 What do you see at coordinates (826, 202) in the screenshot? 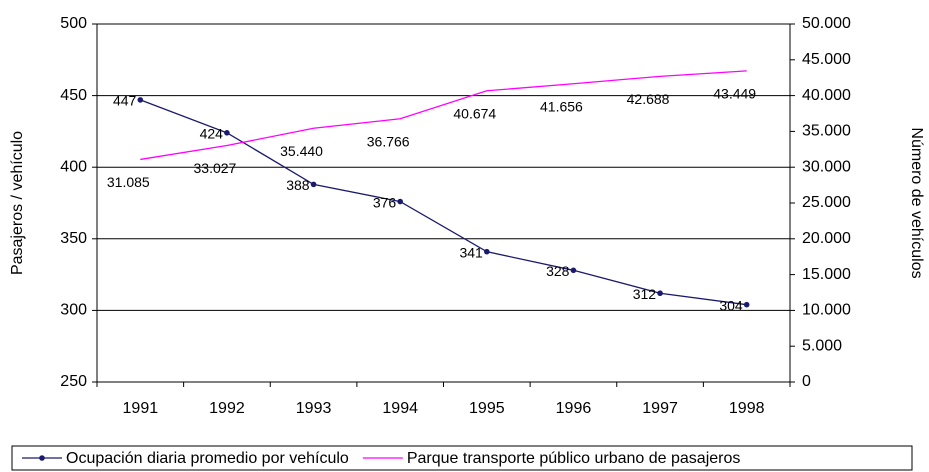
I see `y2-tick-label: 25.000` at bounding box center [826, 202].